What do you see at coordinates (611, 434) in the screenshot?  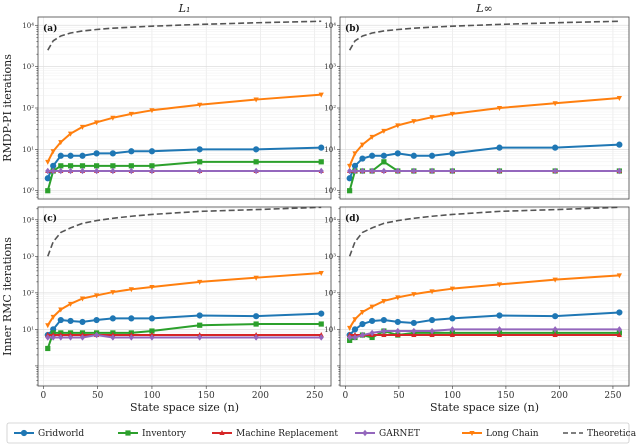 I see `legend-label: Theoretical upper bound` at bounding box center [611, 434].